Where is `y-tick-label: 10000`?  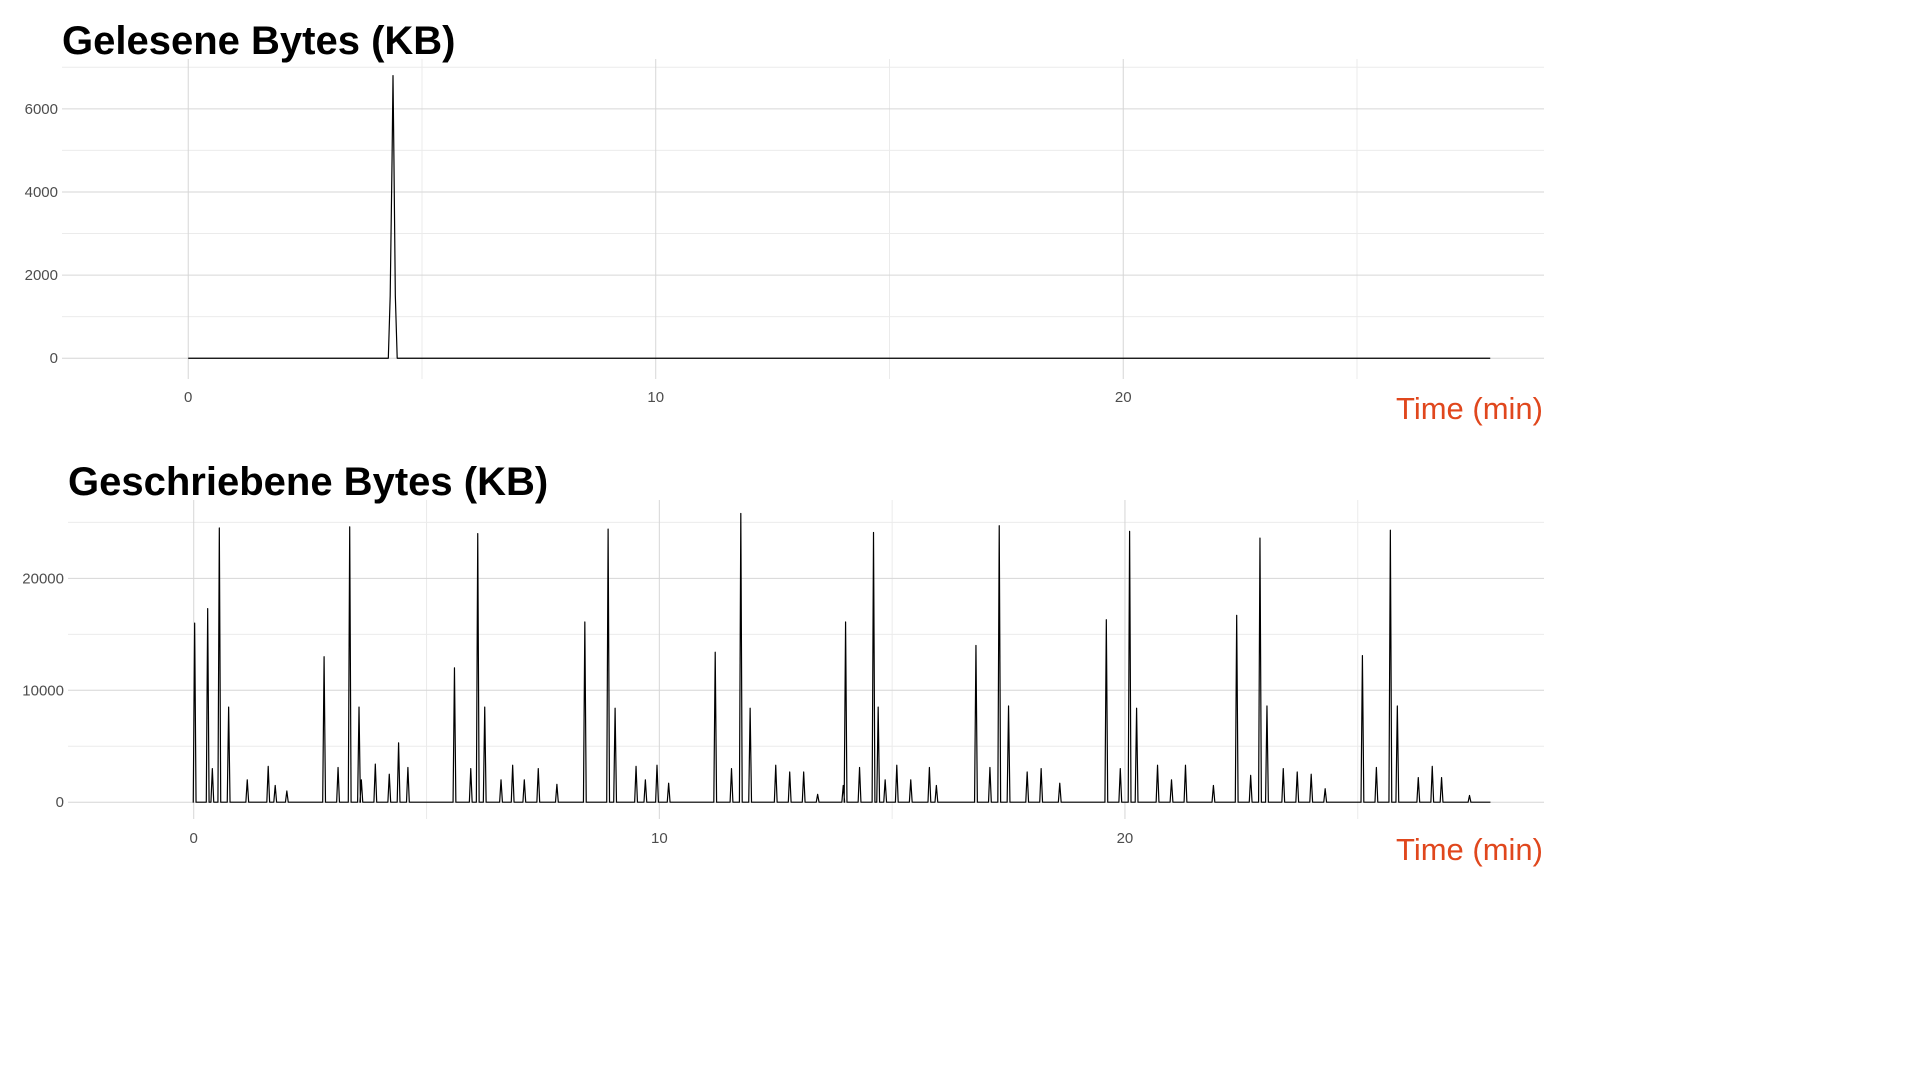
y-tick-label: 10000 is located at coordinates (43, 690).